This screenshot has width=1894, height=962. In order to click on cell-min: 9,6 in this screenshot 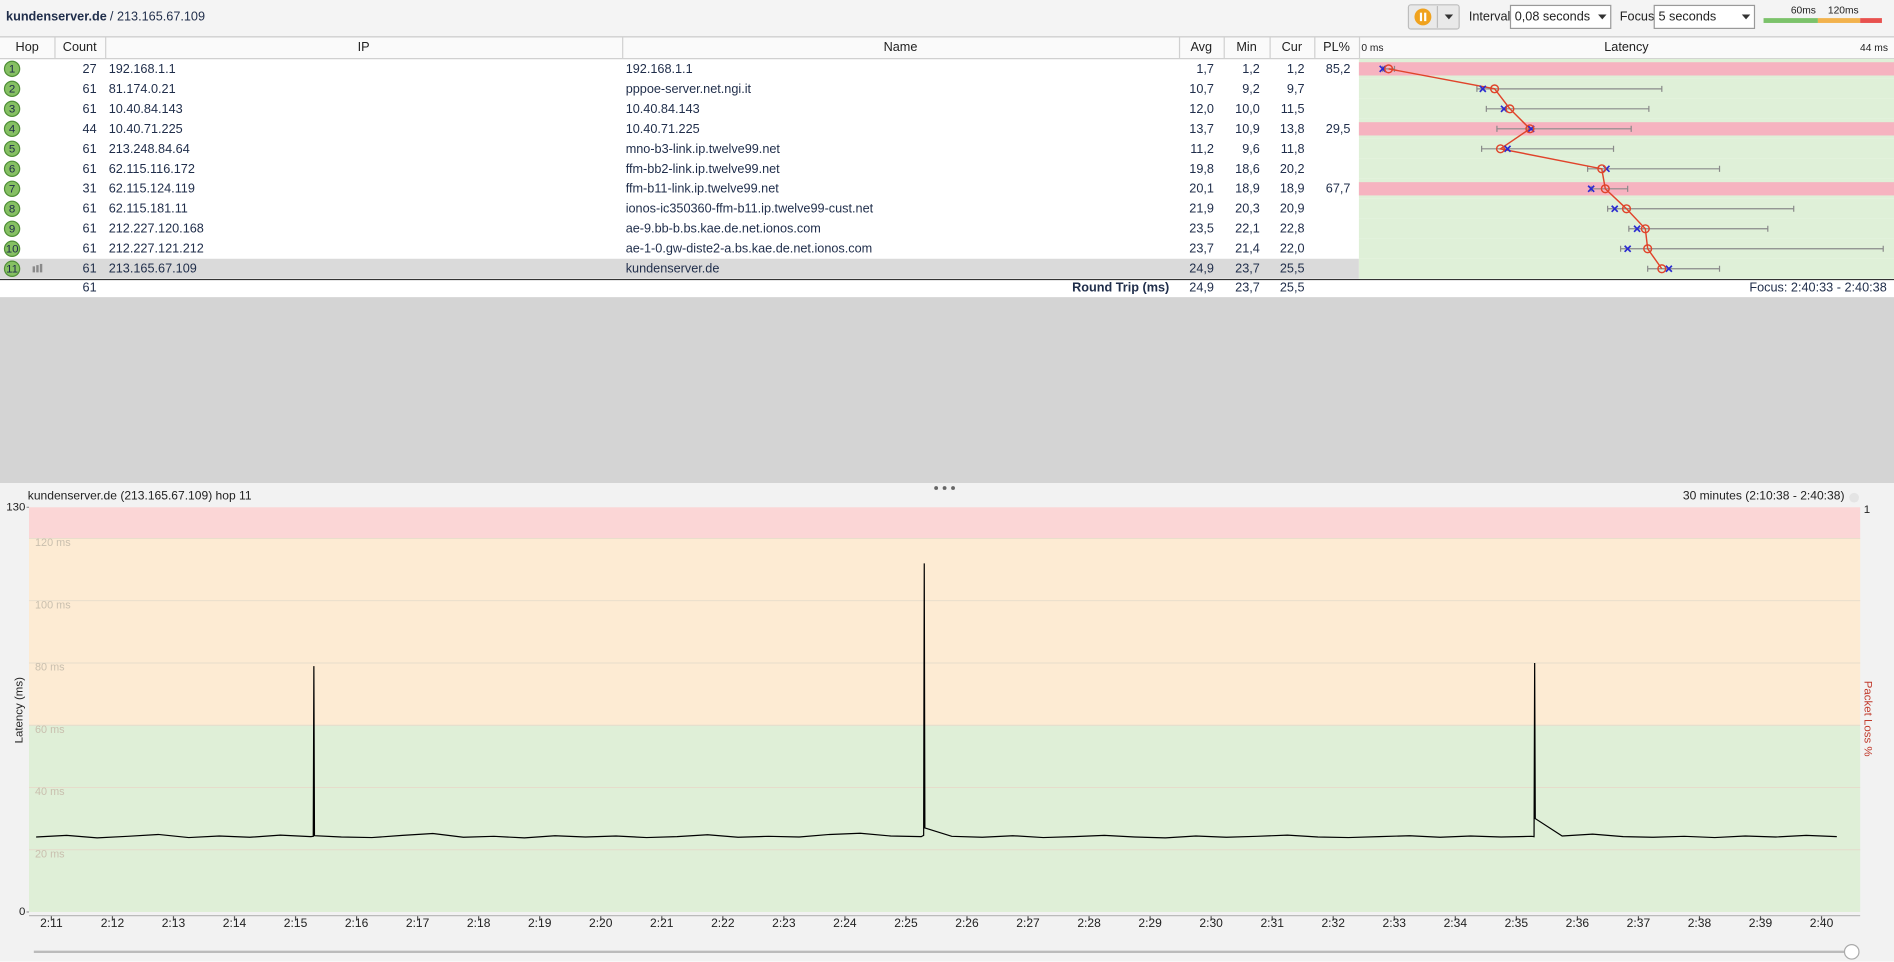, I will do `click(1251, 149)`.